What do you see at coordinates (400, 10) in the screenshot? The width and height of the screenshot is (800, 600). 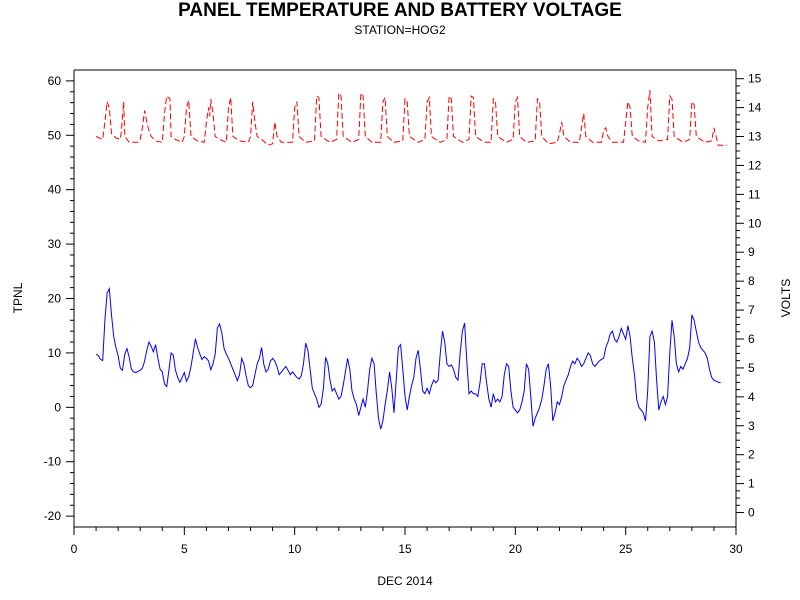 I see `chart-title: PANEL TEMPERATURE AND BATTERY VOLTAGE` at bounding box center [400, 10].